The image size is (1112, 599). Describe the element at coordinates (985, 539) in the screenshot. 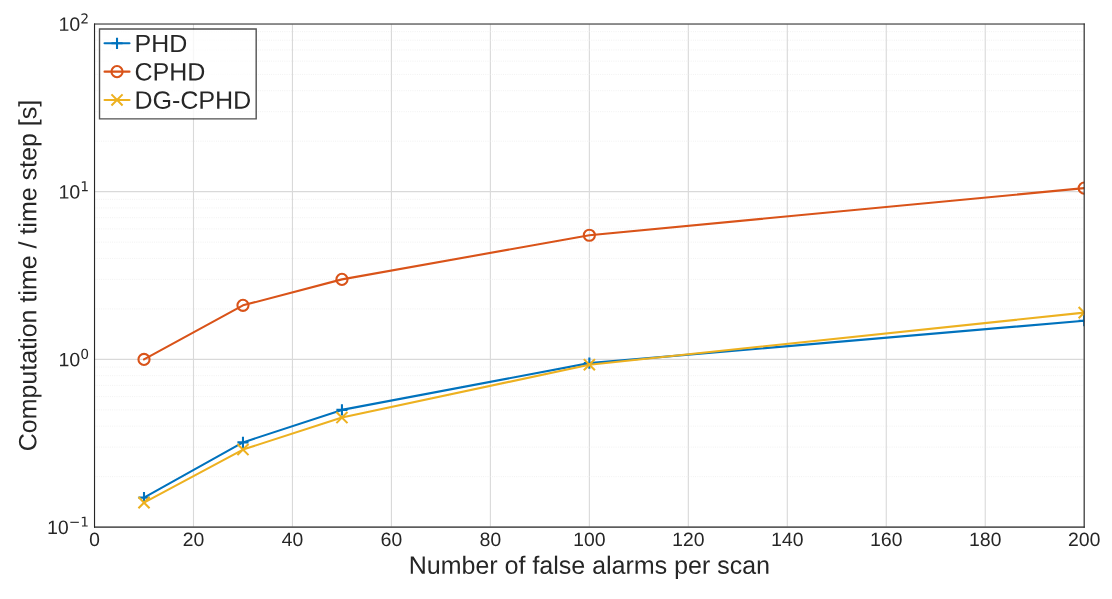

I see `x-tick-label: 180` at that location.